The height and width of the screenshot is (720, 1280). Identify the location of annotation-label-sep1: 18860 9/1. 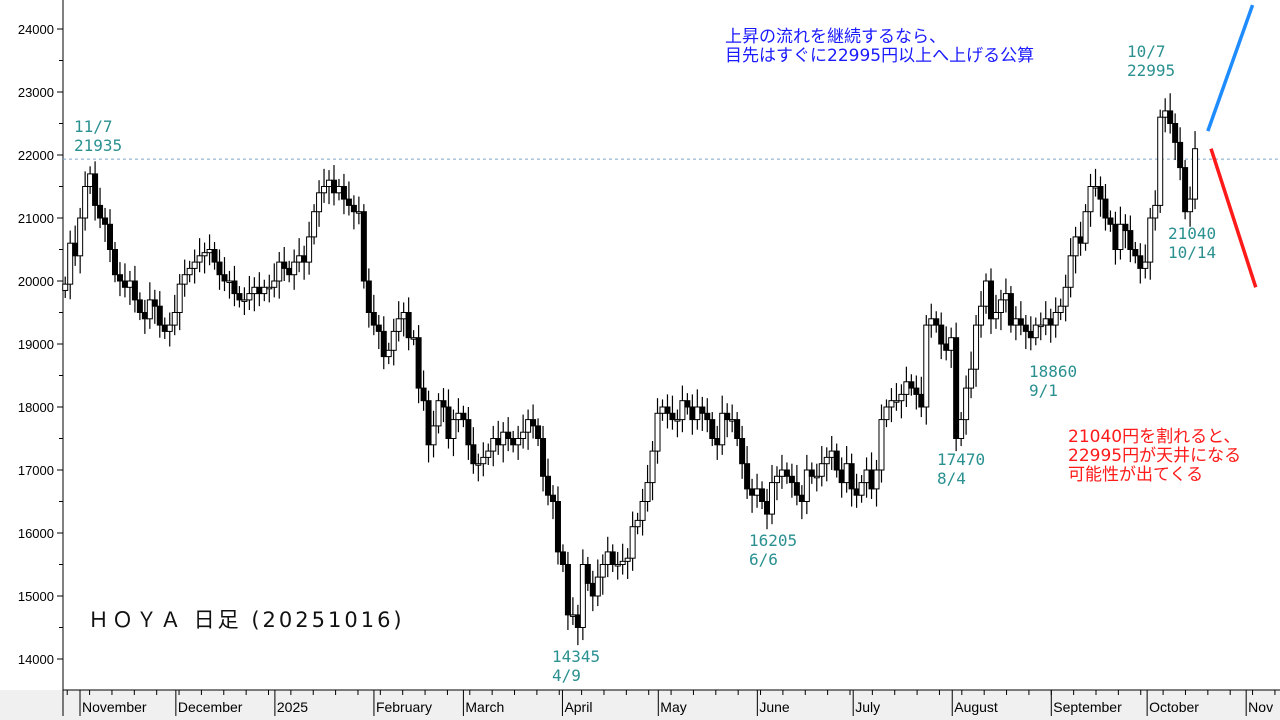
(1053, 381).